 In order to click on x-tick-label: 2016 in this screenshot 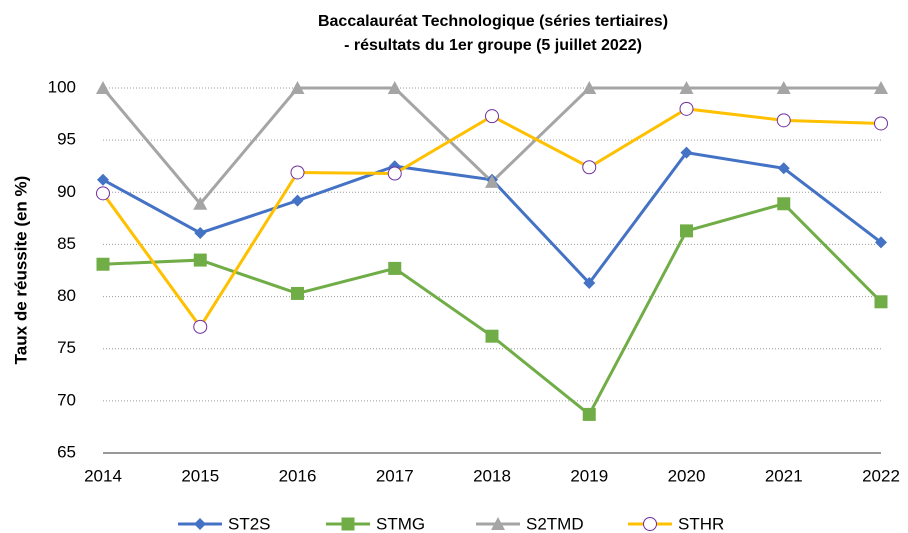, I will do `click(298, 475)`.